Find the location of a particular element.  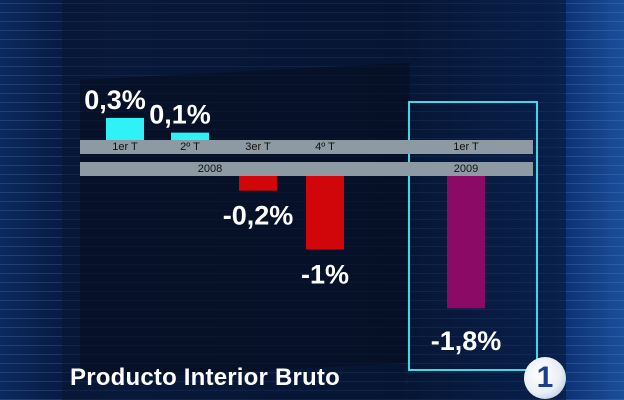

value-label-2: -0,2% is located at coordinates (258, 216).